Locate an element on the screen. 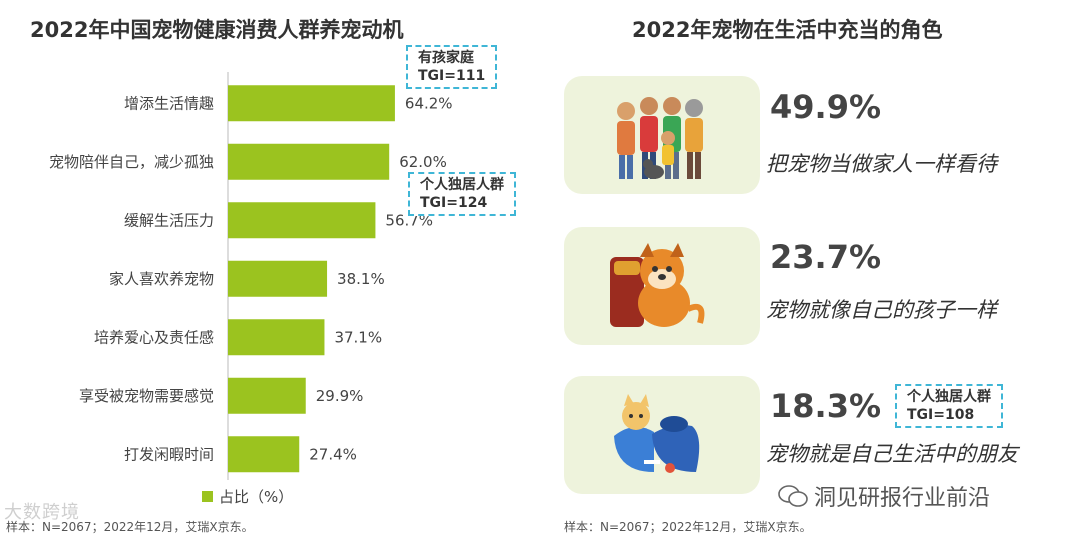 This screenshot has height=541, width=1080. right-panel-title: 2022年宠物在生活中充当的角色 is located at coordinates (787, 30).